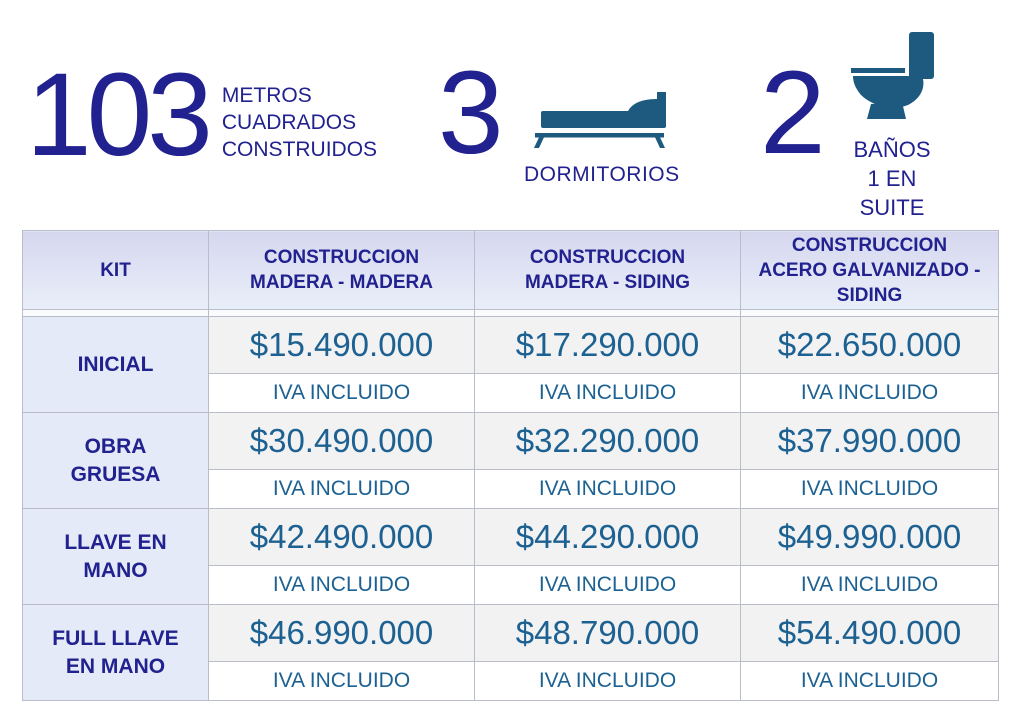 This screenshot has height=716, width=1024. Describe the element at coordinates (299, 109) in the screenshot. I see `square-meters-label: METROS CUADRADOS CONSTRUIDOS` at that location.